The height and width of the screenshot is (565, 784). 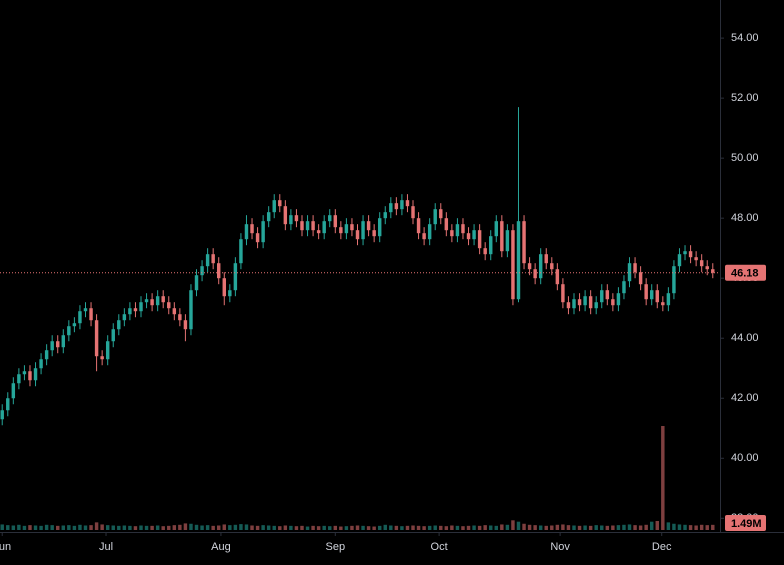 I want to click on y-tick-label: 52.00, so click(x=745, y=98).